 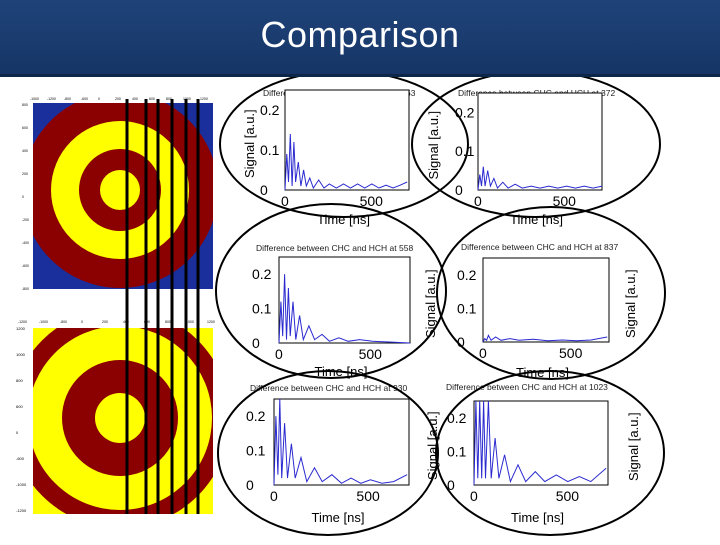 What do you see at coordinates (135, 99) in the screenshot?
I see `image-xtick-label: 400` at bounding box center [135, 99].